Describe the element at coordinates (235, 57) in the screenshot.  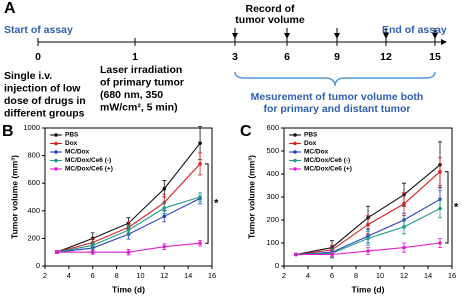
I see `timeline-tick-label: 3` at that location.